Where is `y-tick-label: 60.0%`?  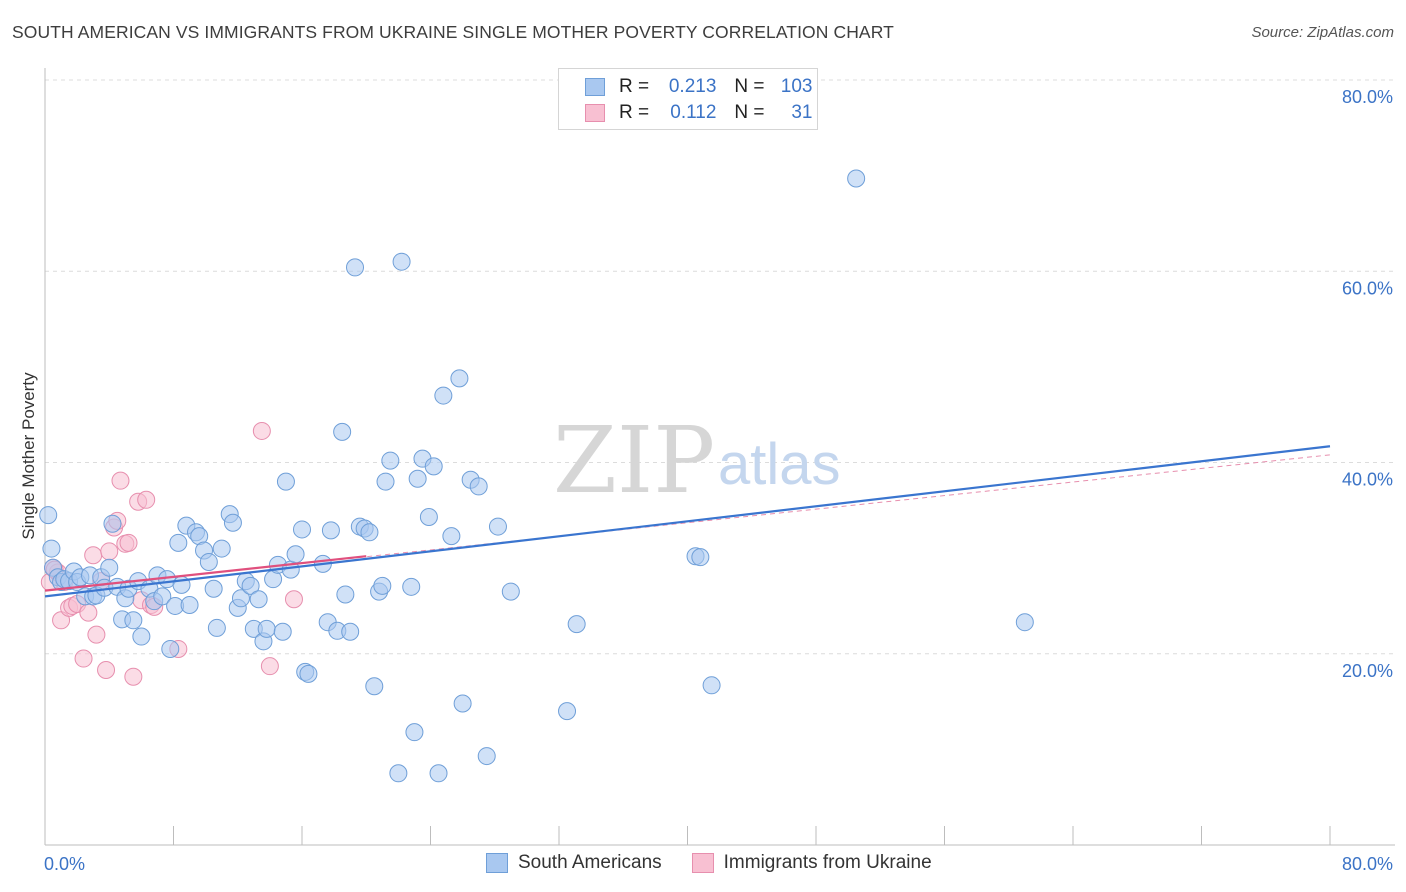 y-tick-label: 60.0% is located at coordinates (1367, 288).